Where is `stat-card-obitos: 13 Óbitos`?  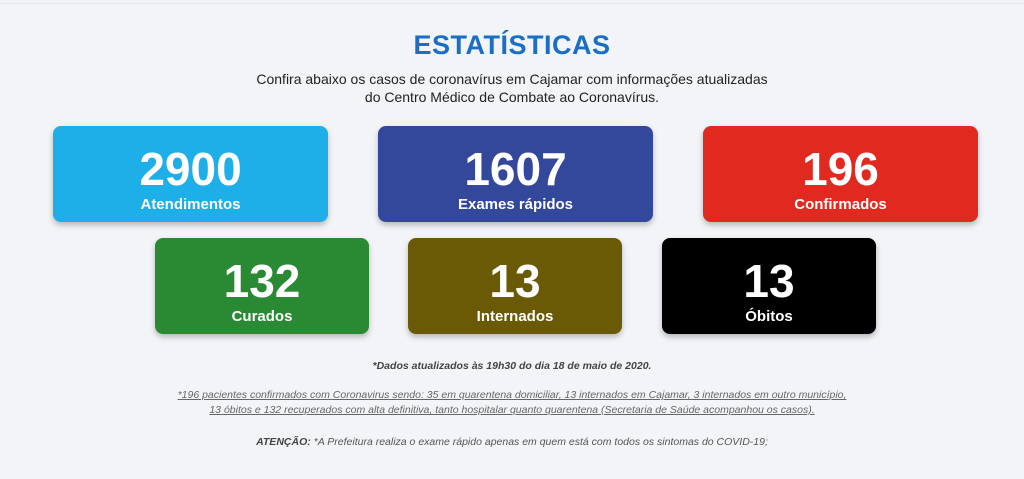
stat-card-obitos: 13 Óbitos is located at coordinates (769, 286).